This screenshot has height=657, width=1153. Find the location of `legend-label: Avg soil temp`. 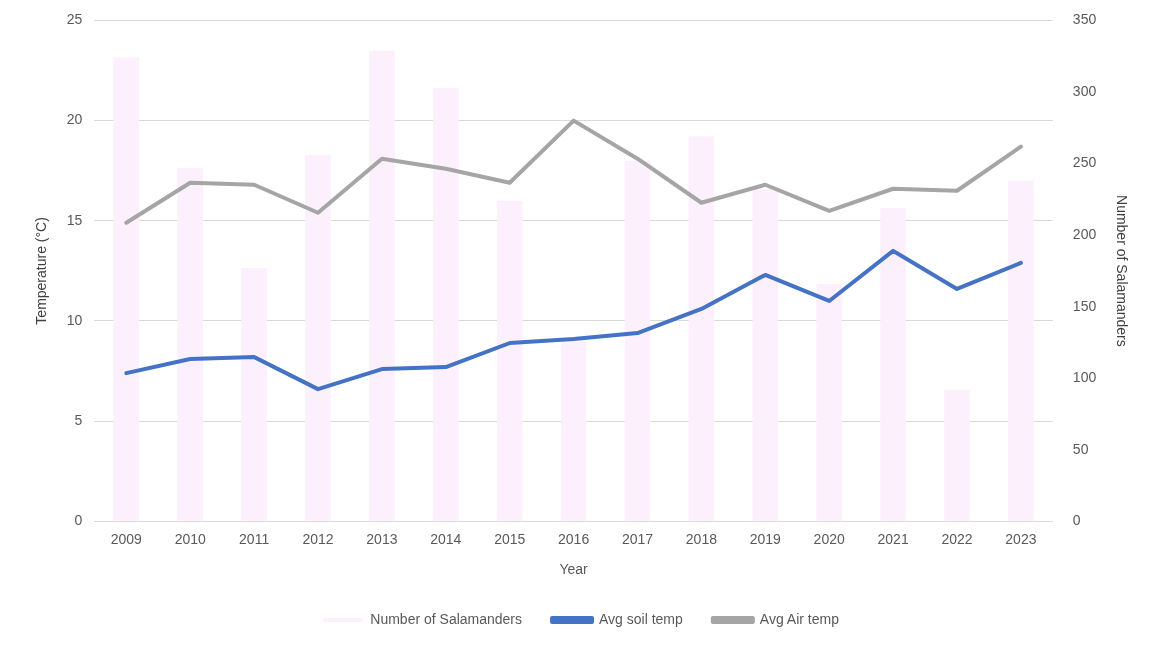

legend-label: Avg soil temp is located at coordinates (641, 618).